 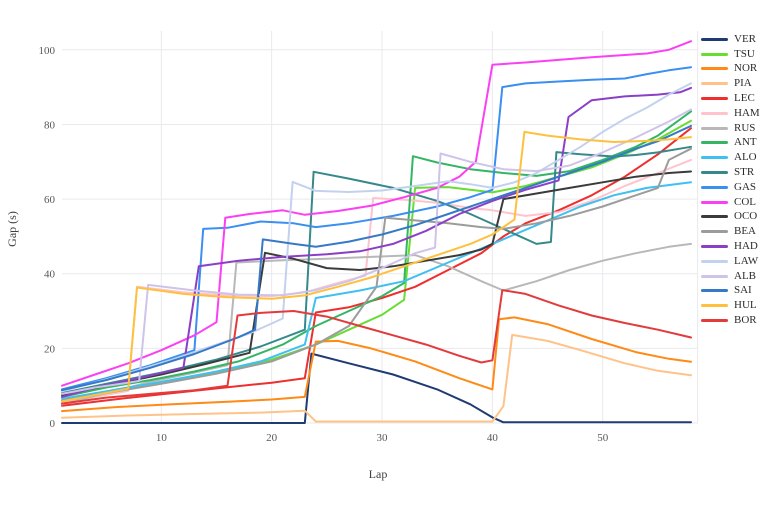 I want to click on legend-label: LEC, so click(x=744, y=98).